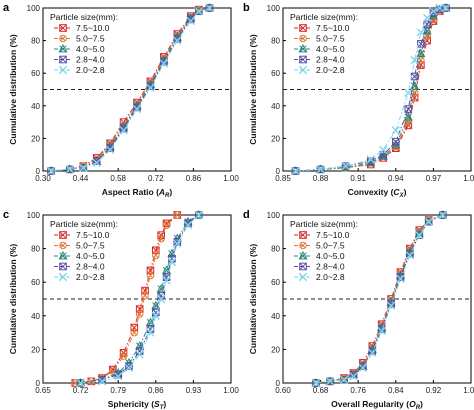 The height and width of the screenshot is (410, 474). I want to click on panel-d-ylabel: Cumulative distribution (%), so click(253, 299).